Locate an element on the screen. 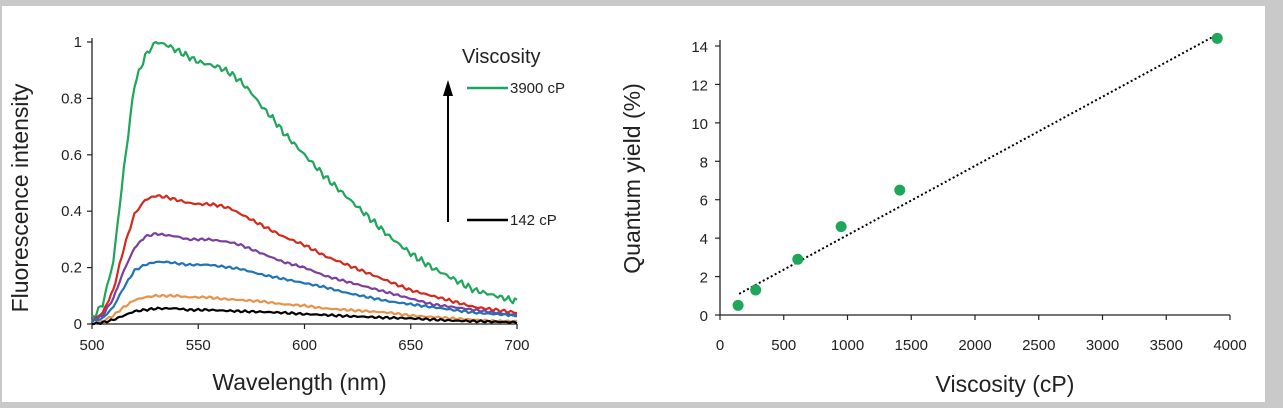 The height and width of the screenshot is (408, 1283). c1-x-tick-label: 550 is located at coordinates (198, 345).